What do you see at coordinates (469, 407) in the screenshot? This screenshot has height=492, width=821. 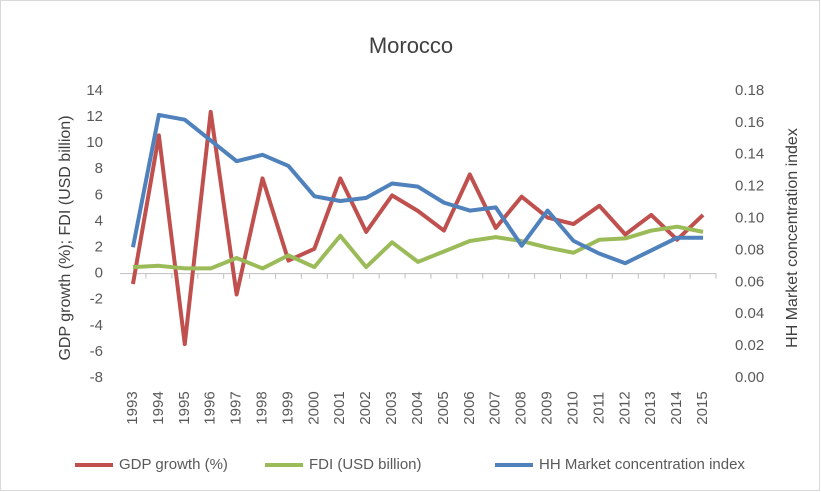 I see `x-tick-label: 2006` at bounding box center [469, 407].